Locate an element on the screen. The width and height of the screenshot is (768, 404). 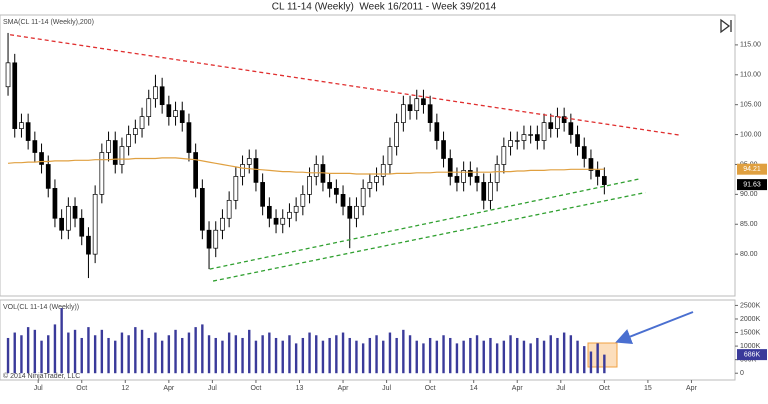
x-tick-label: Apr is located at coordinates (518, 388).